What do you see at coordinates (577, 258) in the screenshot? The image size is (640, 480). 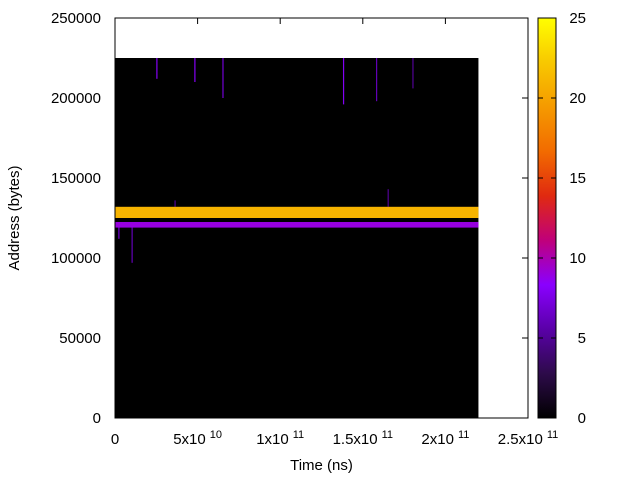 I see `colorbar-tick-label: 10` at bounding box center [577, 258].